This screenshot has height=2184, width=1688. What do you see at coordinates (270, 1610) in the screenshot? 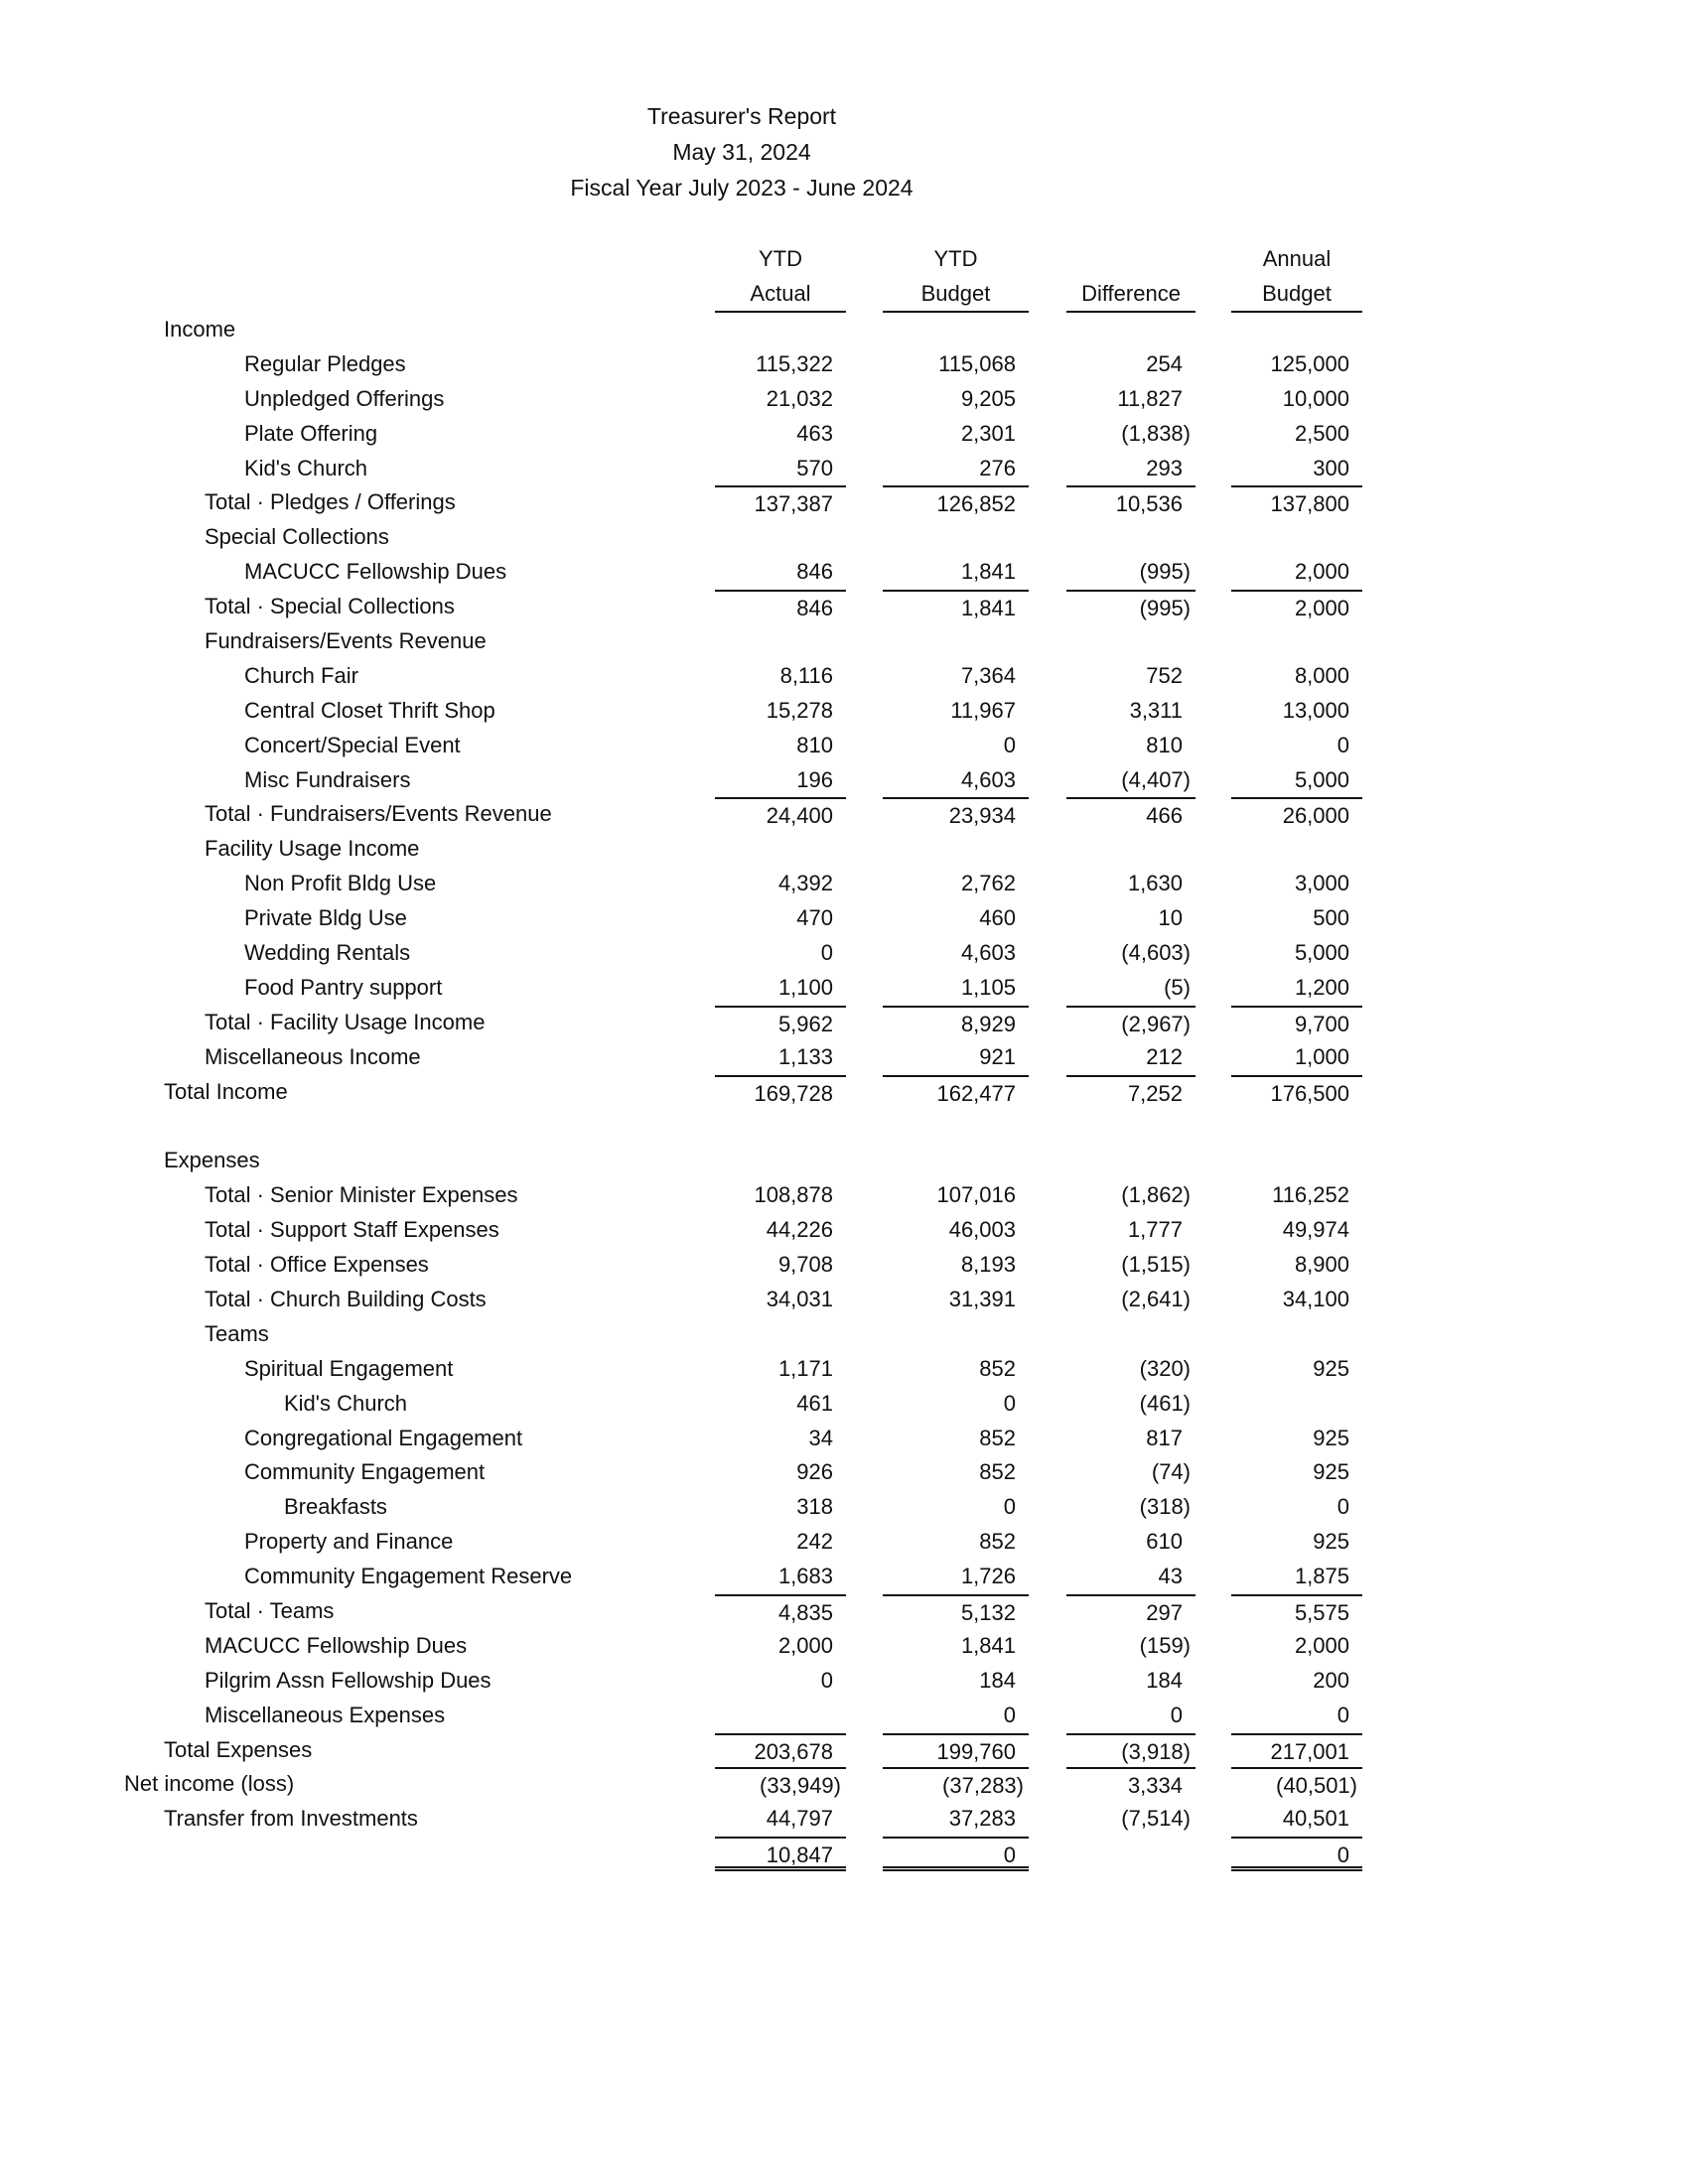
I see `row-label: Total · Teams` at bounding box center [270, 1610].